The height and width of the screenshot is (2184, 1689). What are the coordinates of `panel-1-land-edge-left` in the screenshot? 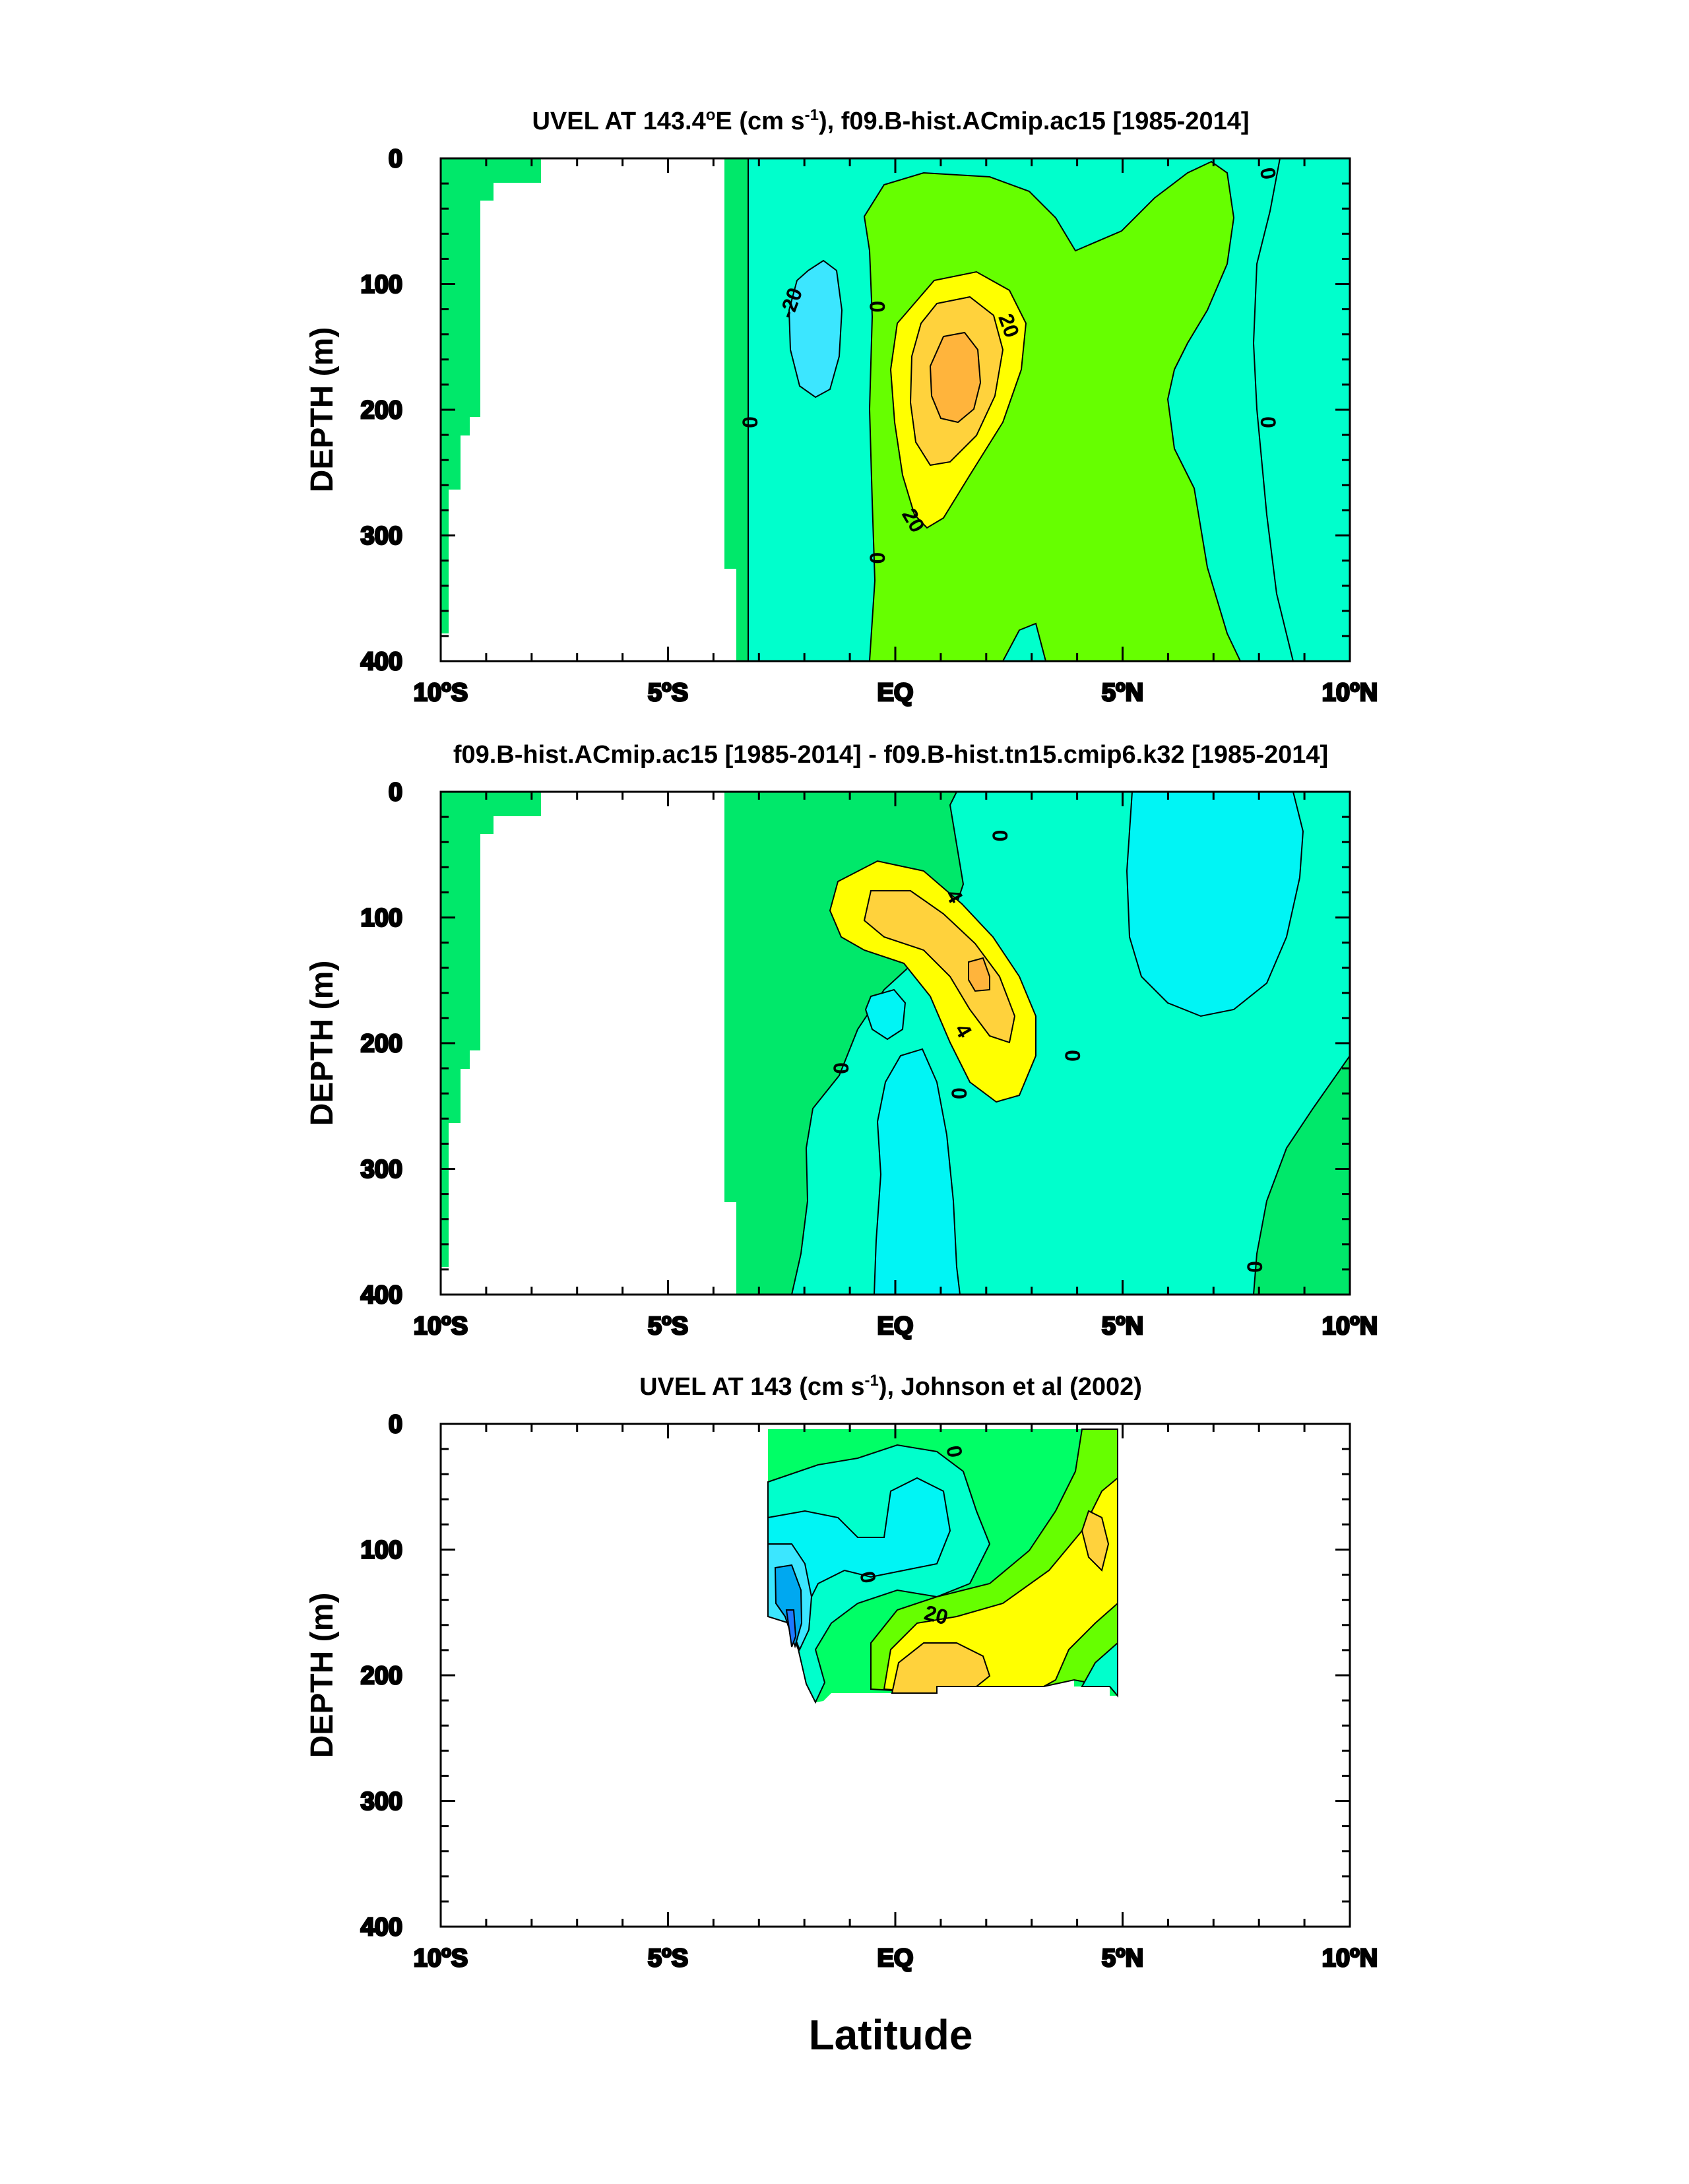 It's located at (491, 395).